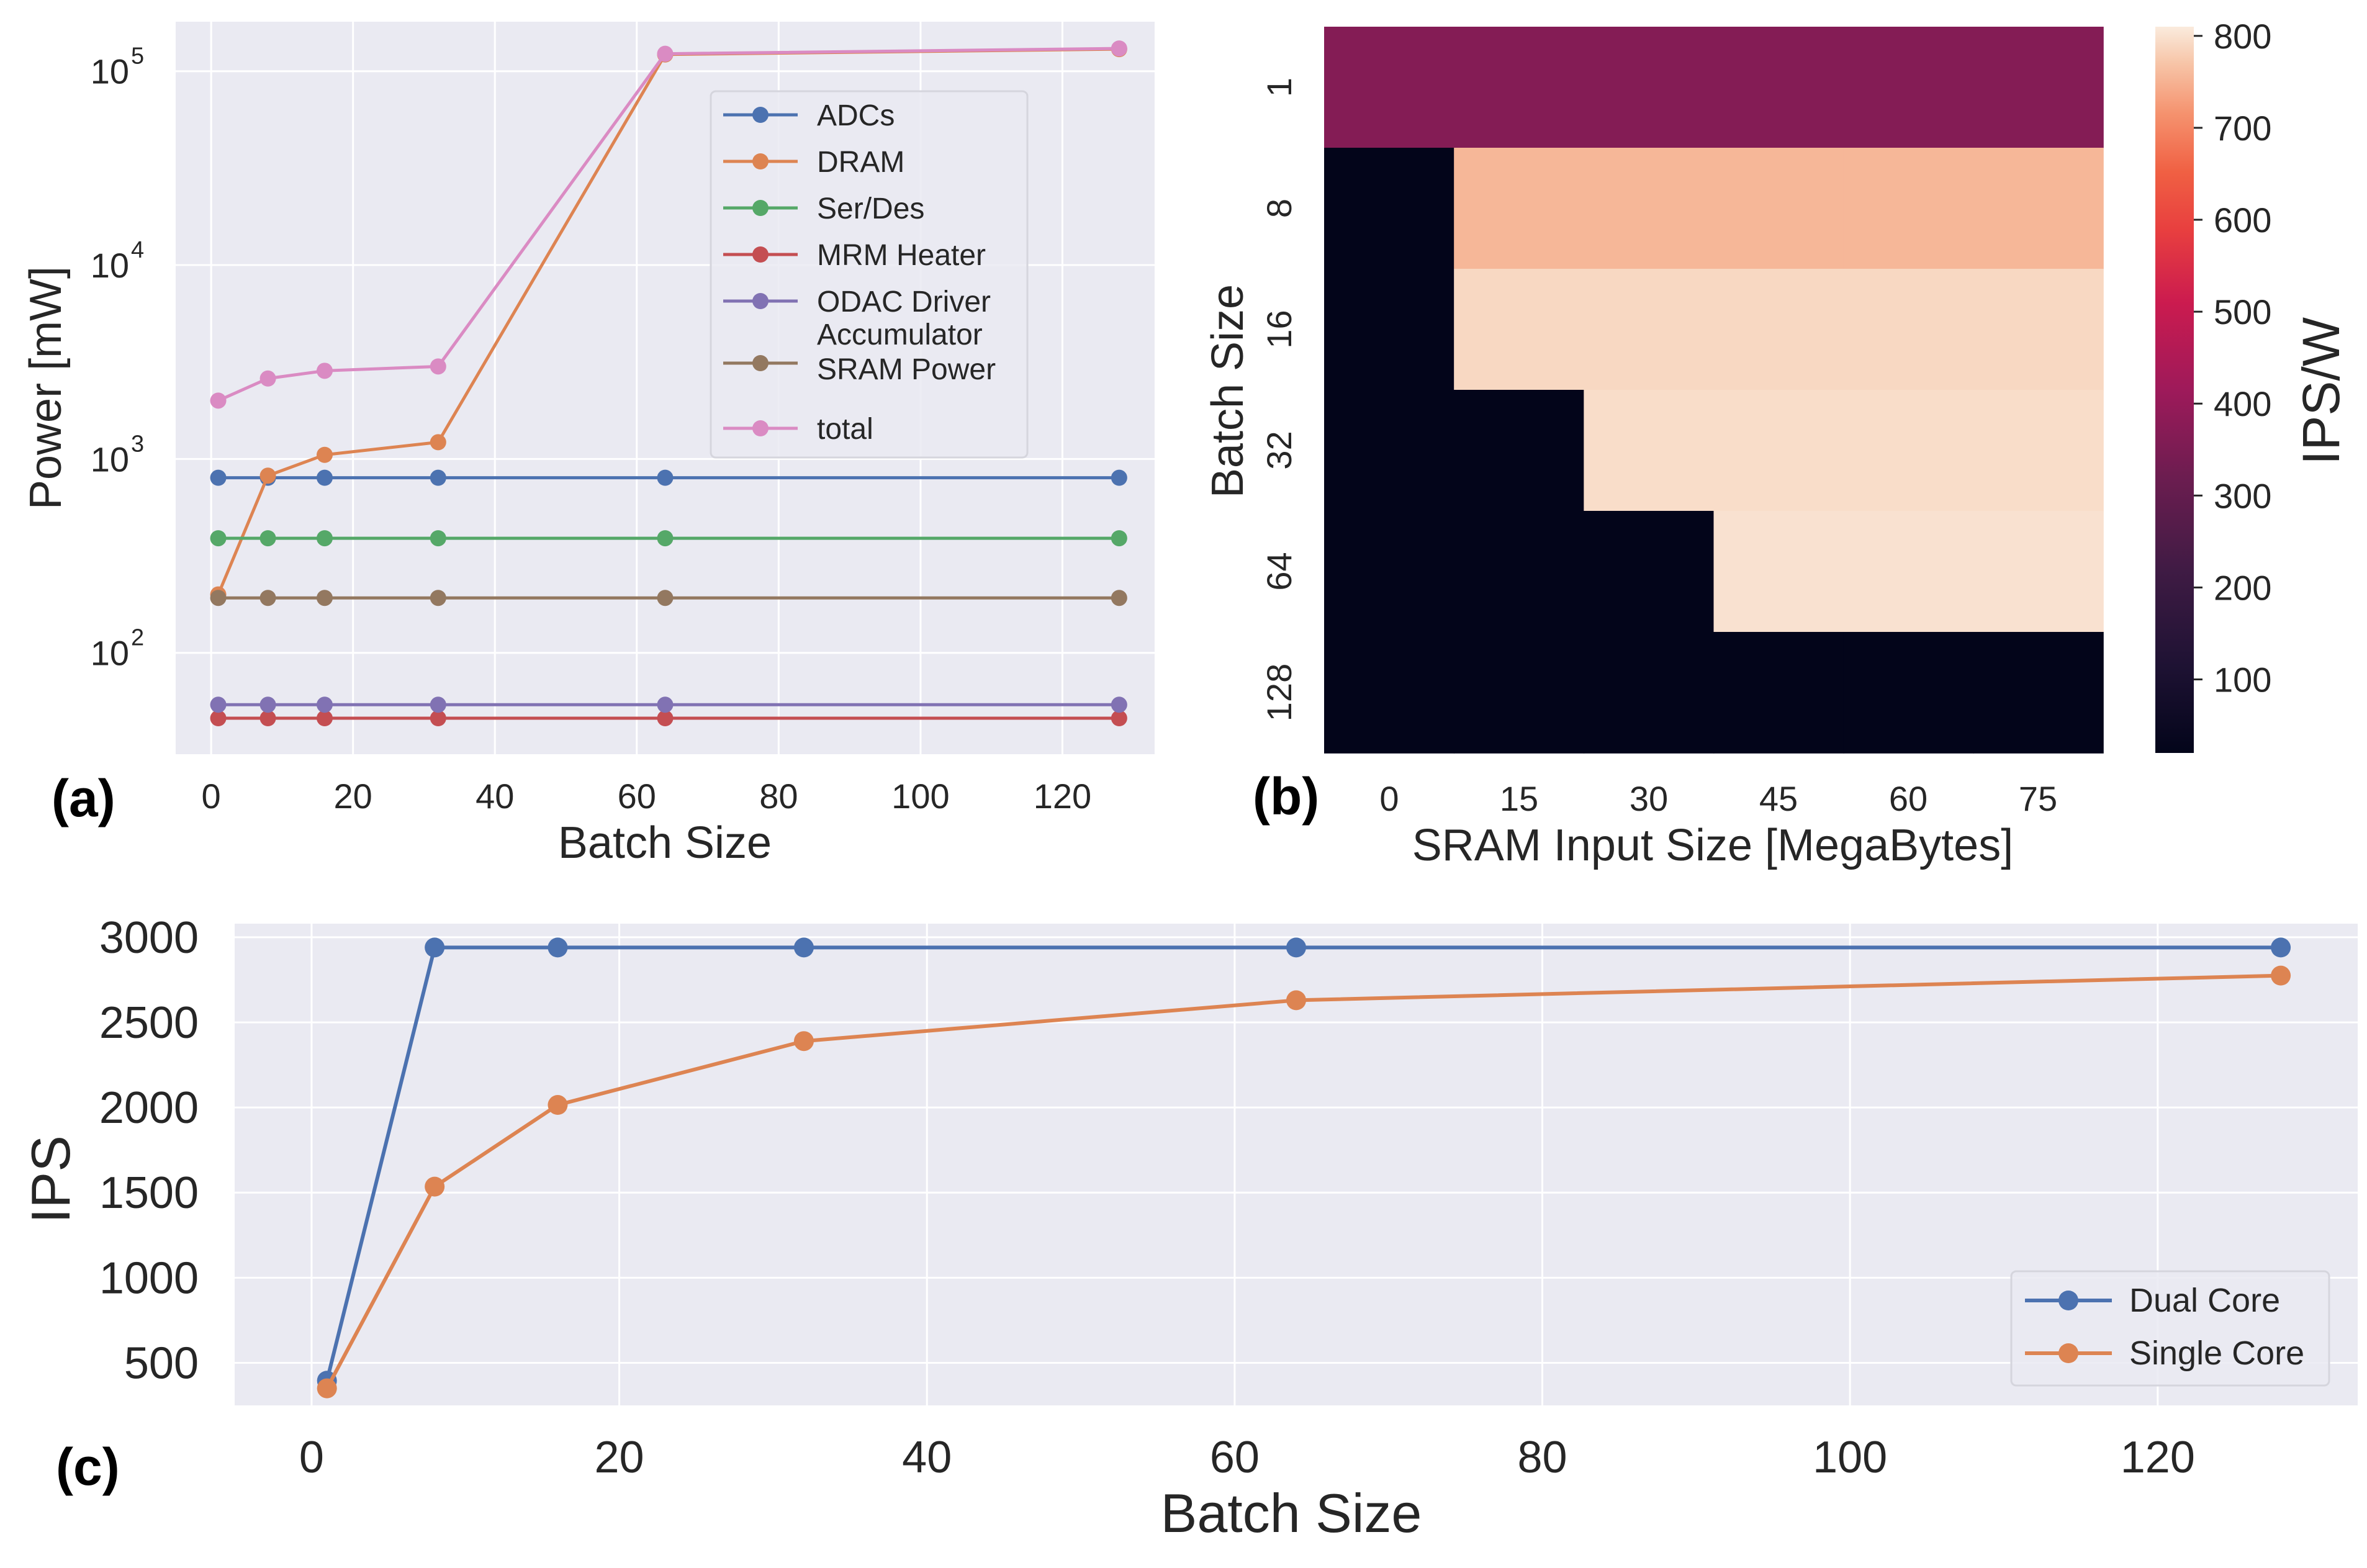 The width and height of the screenshot is (2367, 1568). I want to click on panel-a-legend-box, so click(869, 274).